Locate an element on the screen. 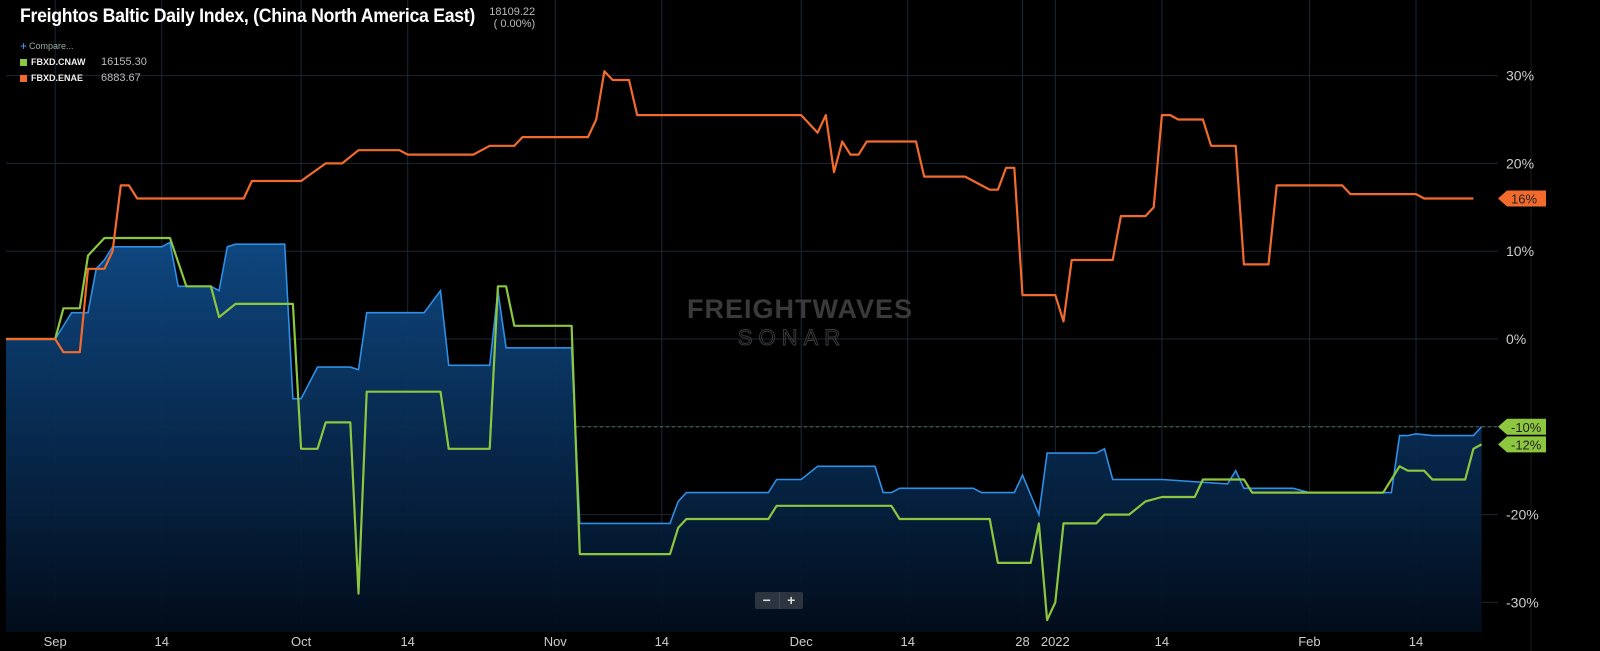 This screenshot has height=651, width=1600. quote-block: 18109.22 ( 0.00%) is located at coordinates (512, 18).